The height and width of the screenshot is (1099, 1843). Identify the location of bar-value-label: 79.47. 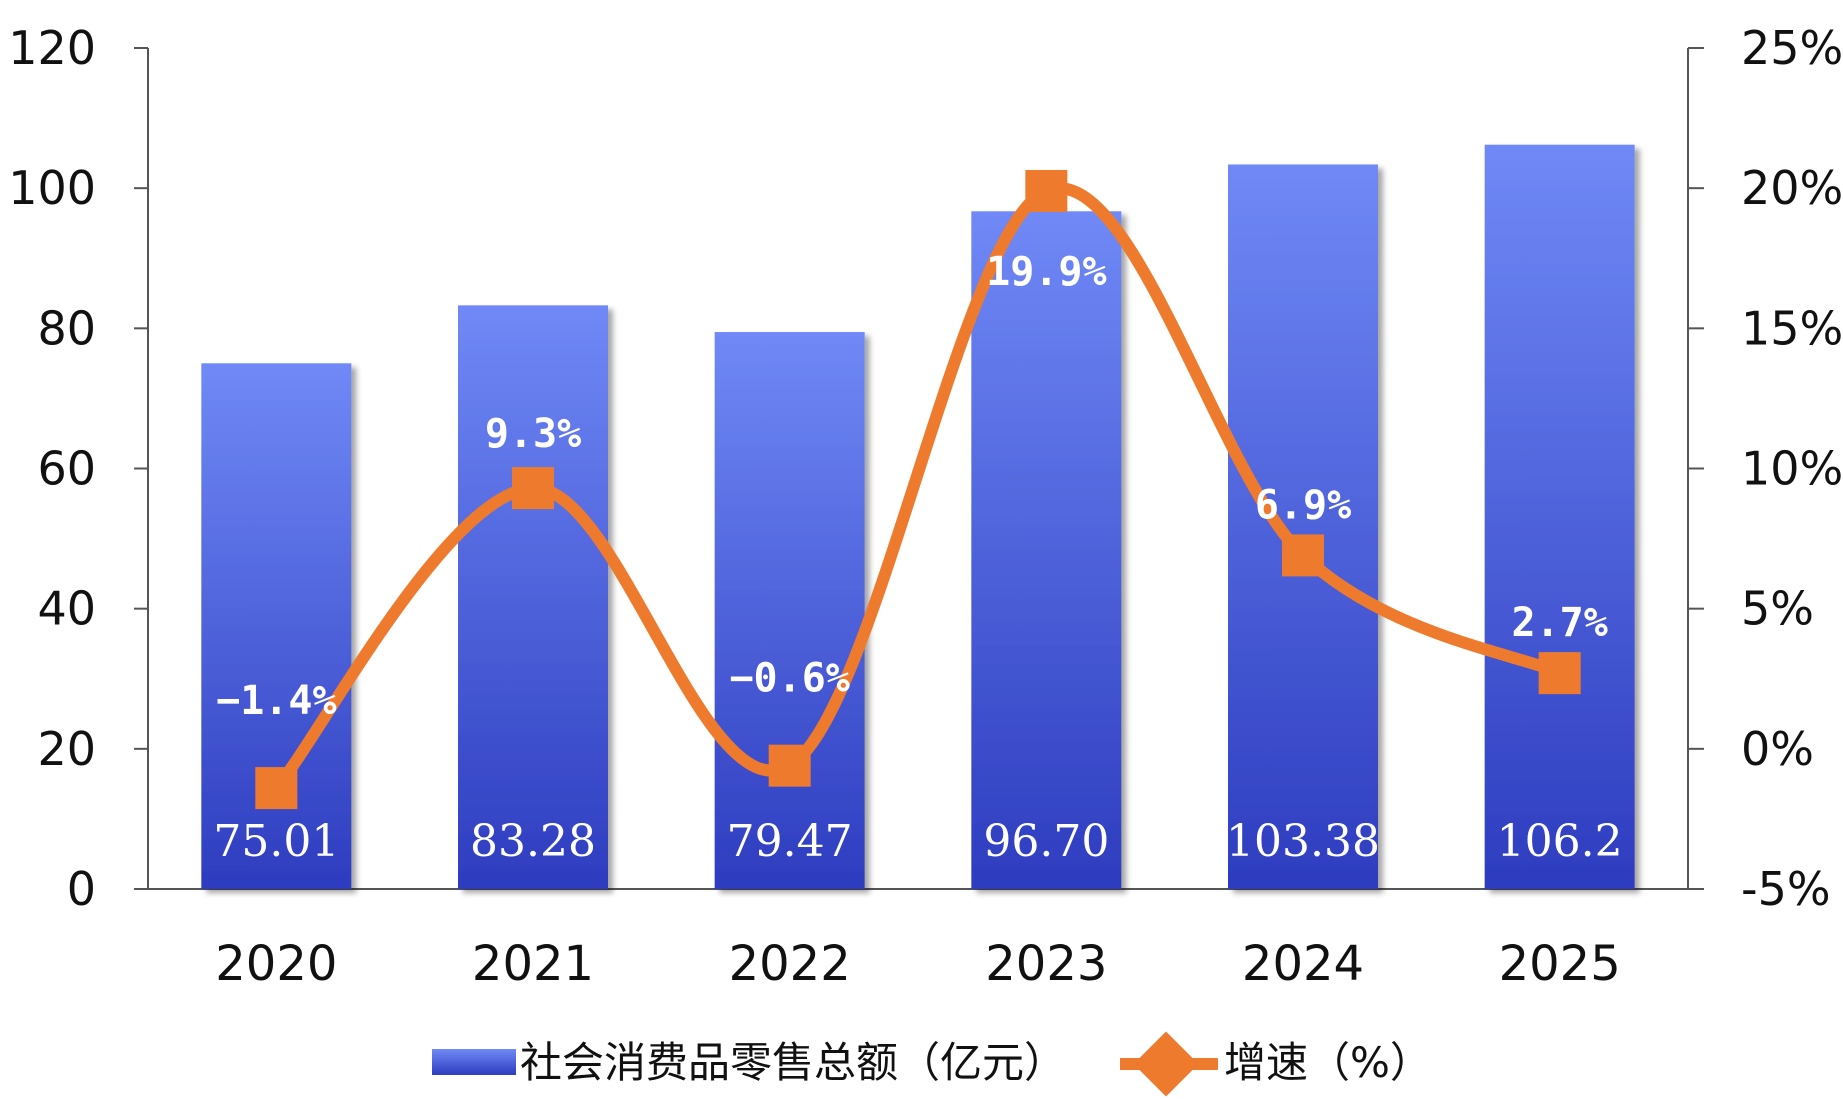
(790, 841).